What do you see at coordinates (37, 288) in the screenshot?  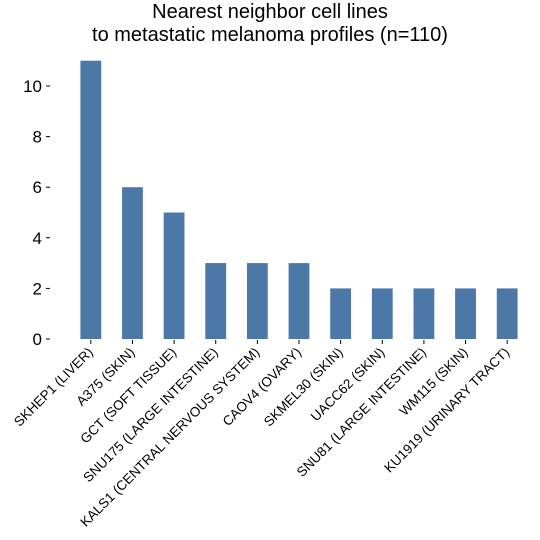 I see `y-tick-label: 2` at bounding box center [37, 288].